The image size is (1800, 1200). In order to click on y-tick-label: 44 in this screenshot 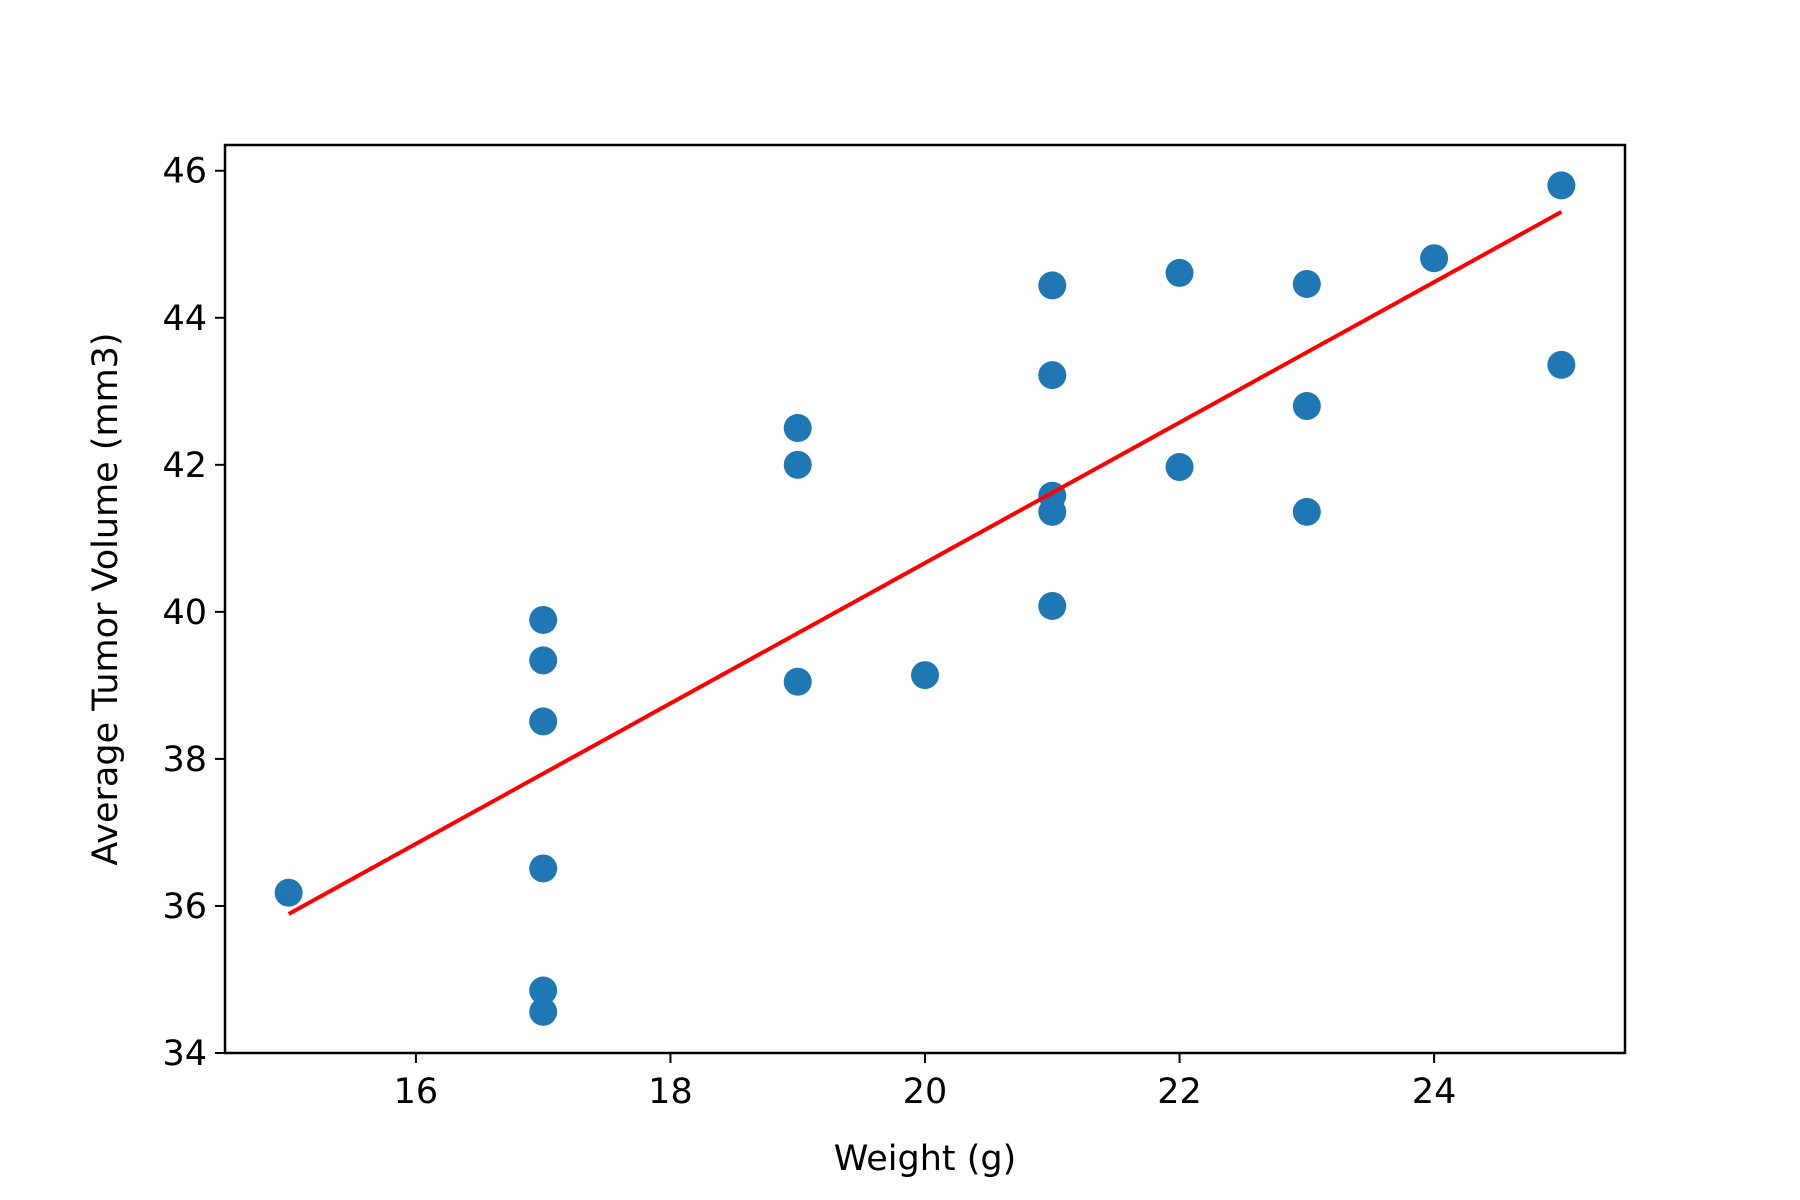, I will do `click(184, 319)`.